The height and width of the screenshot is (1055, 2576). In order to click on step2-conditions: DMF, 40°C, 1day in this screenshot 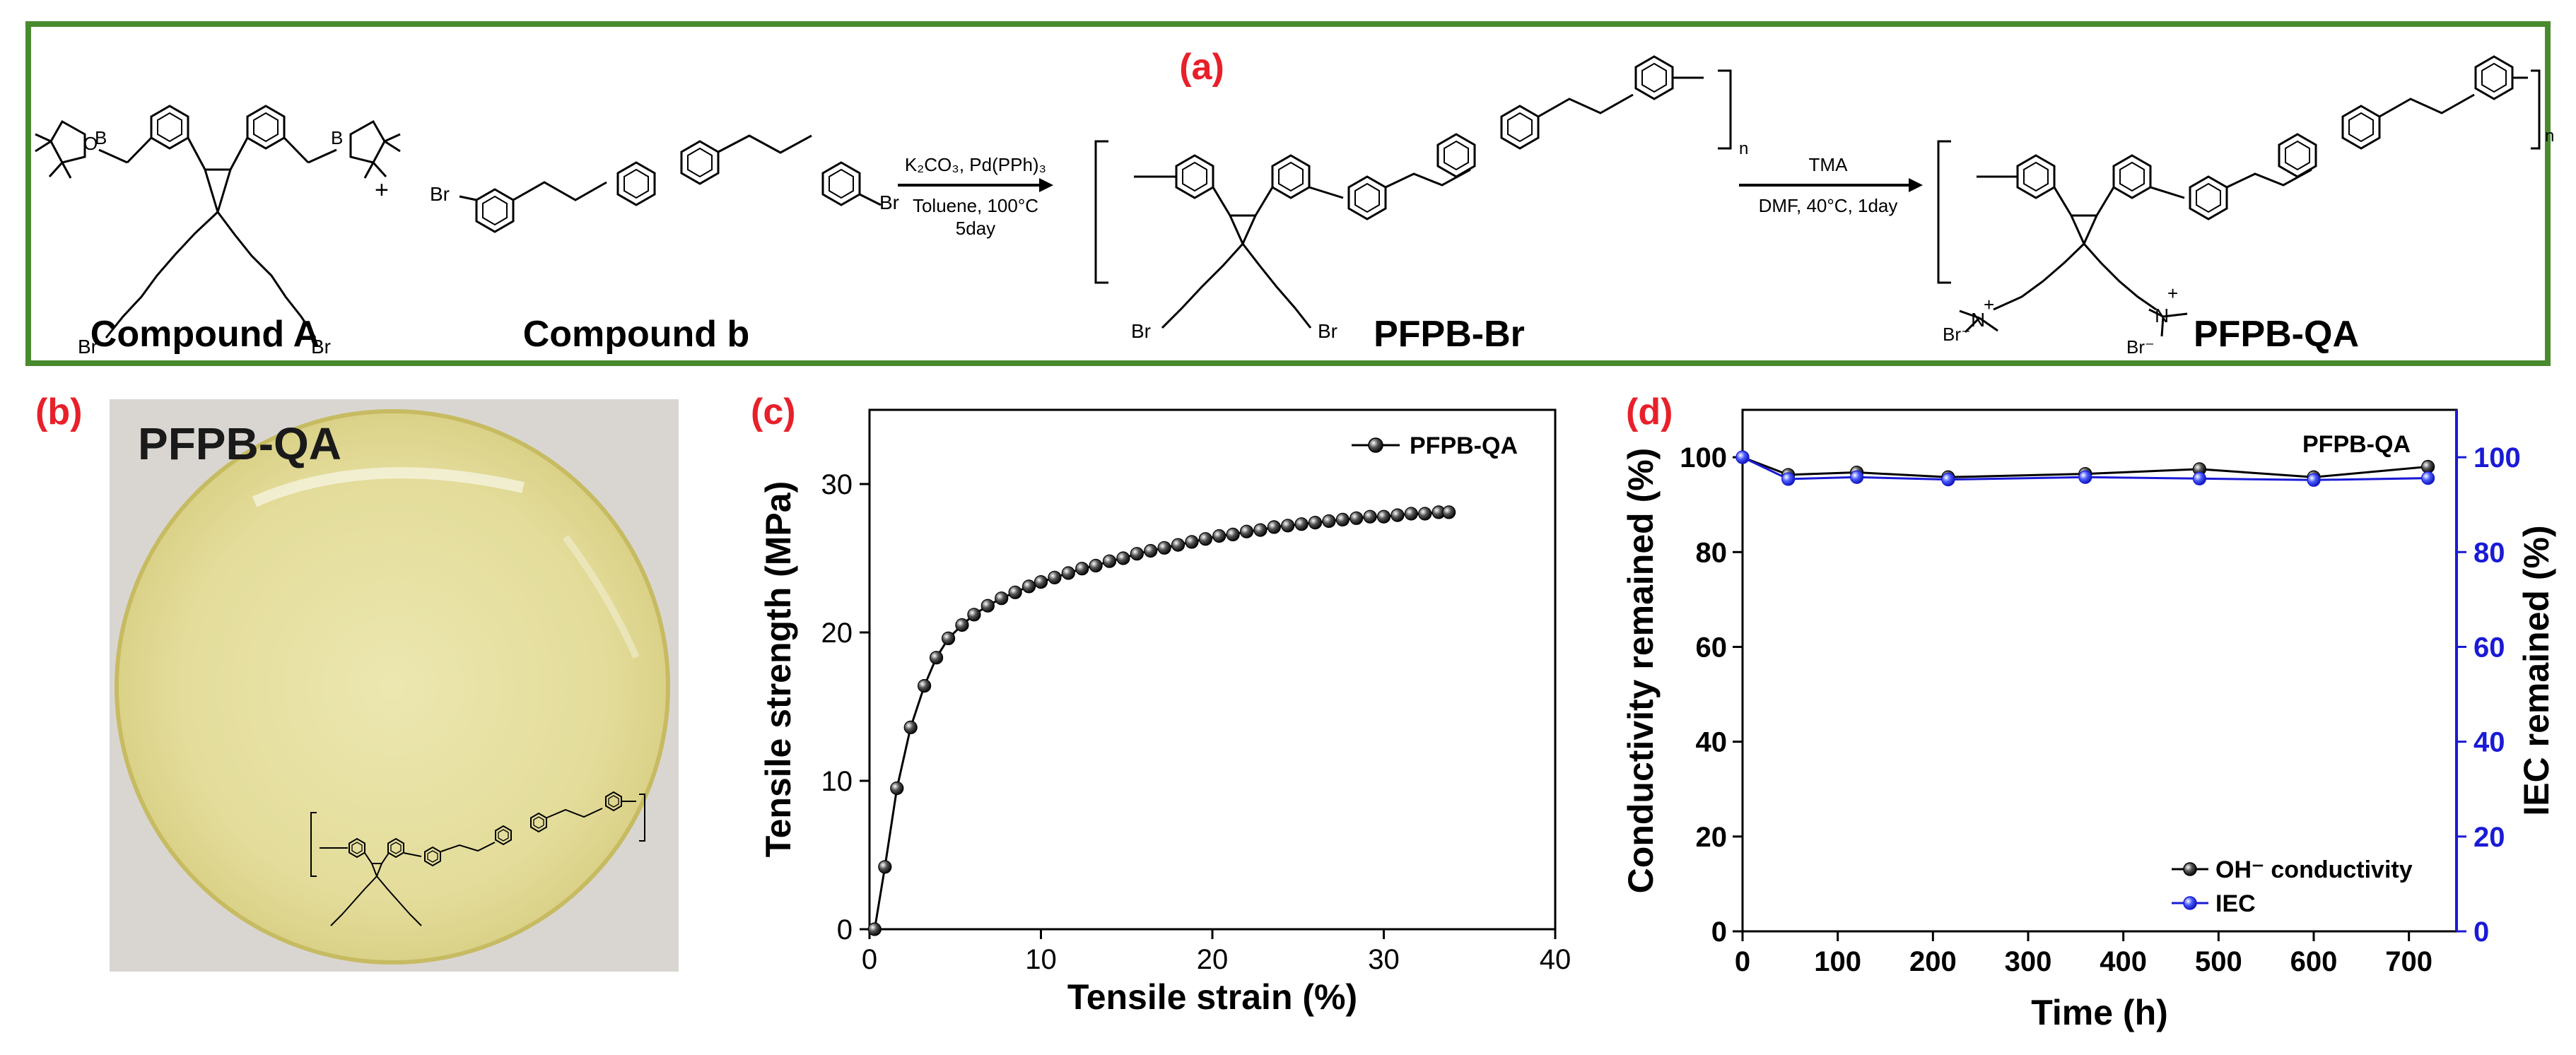, I will do `click(1829, 205)`.